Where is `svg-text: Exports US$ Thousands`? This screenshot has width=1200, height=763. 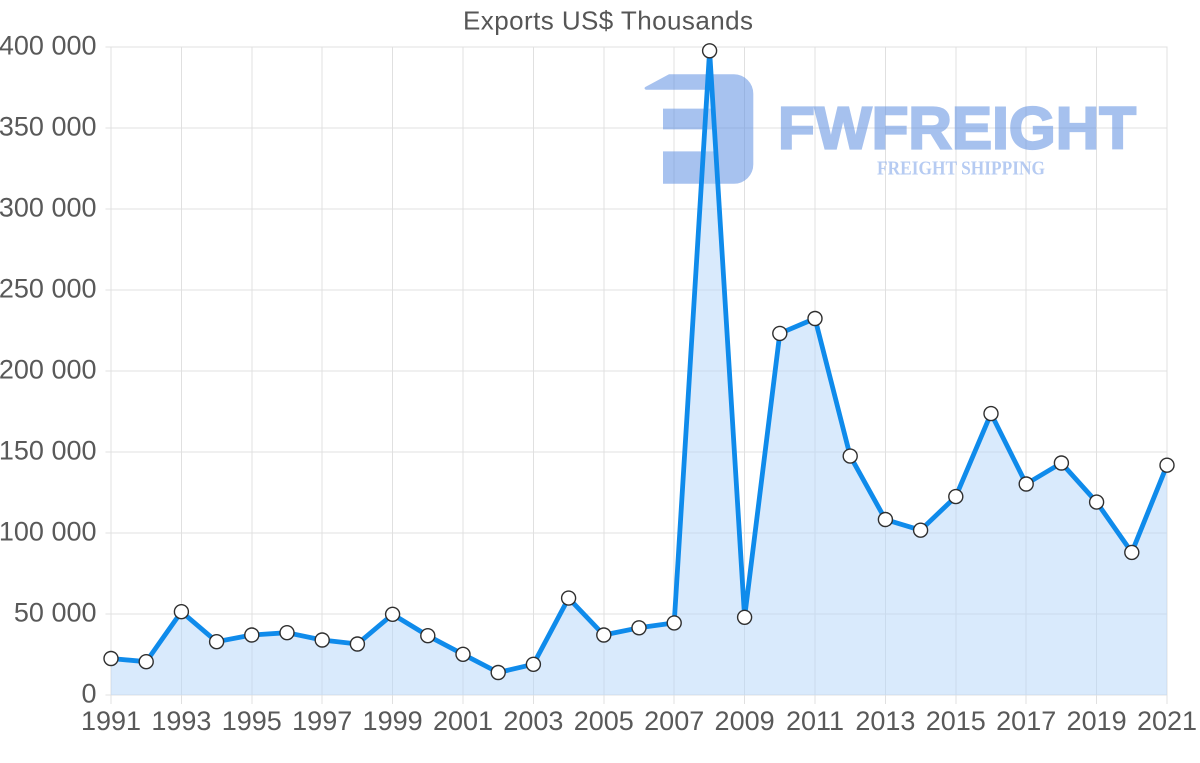 svg-text: Exports US$ Thousands is located at coordinates (608, 21).